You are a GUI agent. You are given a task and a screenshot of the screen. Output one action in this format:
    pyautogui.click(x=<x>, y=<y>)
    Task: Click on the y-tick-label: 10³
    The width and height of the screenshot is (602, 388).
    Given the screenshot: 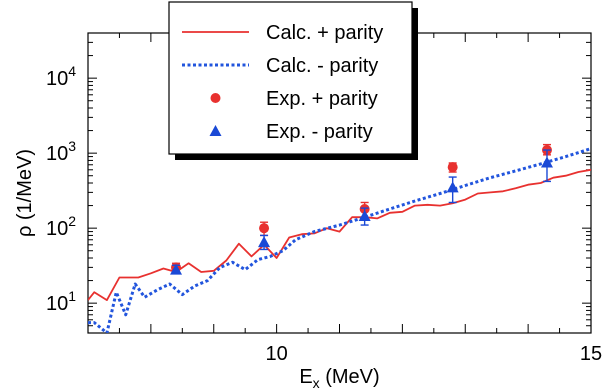 What is the action you would take?
    pyautogui.click(x=61, y=151)
    